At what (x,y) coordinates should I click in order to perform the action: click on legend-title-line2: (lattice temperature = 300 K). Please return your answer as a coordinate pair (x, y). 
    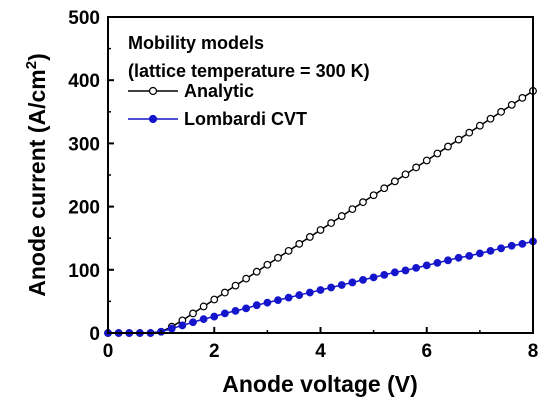
    Looking at the image, I should click on (249, 71).